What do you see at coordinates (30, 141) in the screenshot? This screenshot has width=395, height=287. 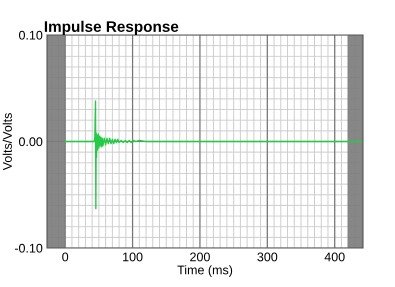 I see `y-tick-label: 0.00` at bounding box center [30, 141].